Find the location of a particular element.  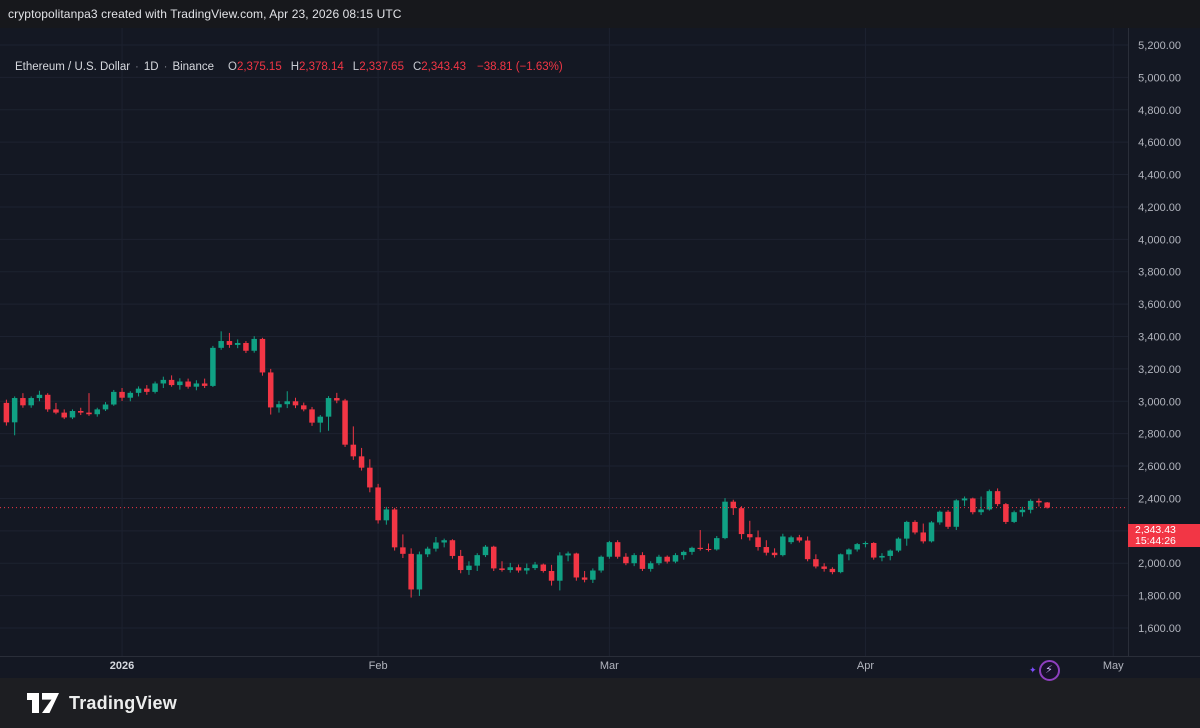

change-value: −38.81 (−1.63%) is located at coordinates (520, 67).